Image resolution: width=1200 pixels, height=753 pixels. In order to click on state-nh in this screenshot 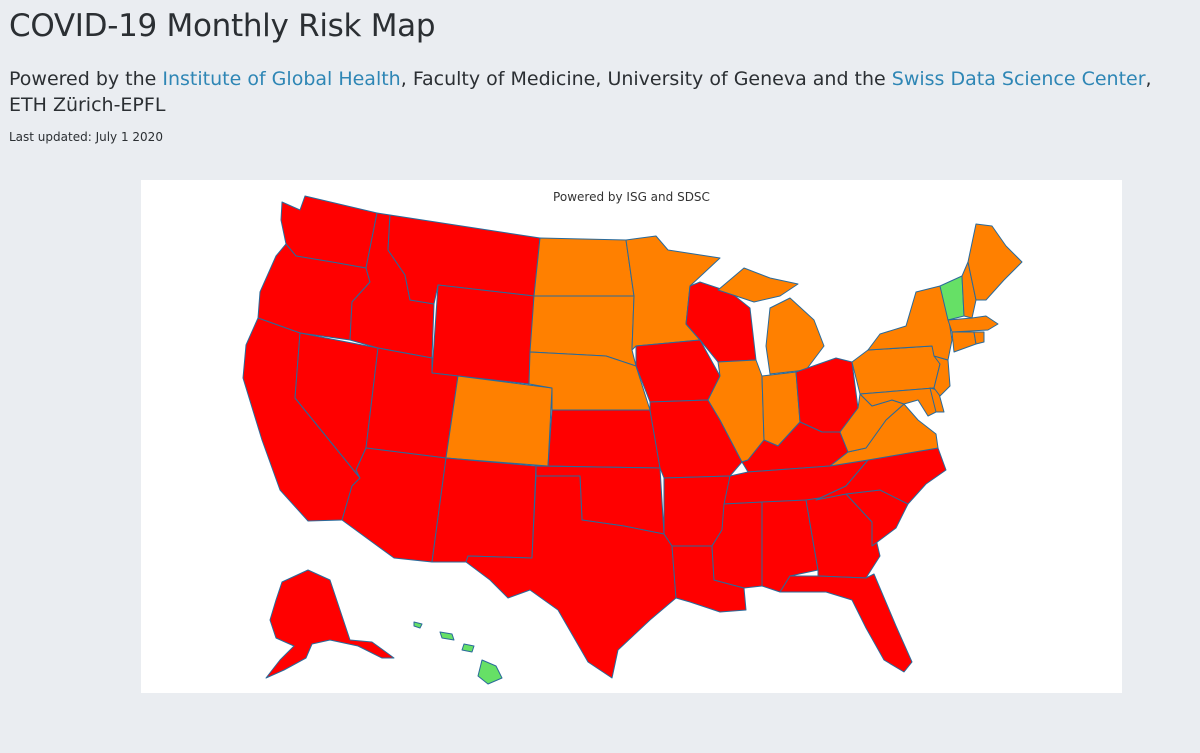, I will do `click(969, 290)`.